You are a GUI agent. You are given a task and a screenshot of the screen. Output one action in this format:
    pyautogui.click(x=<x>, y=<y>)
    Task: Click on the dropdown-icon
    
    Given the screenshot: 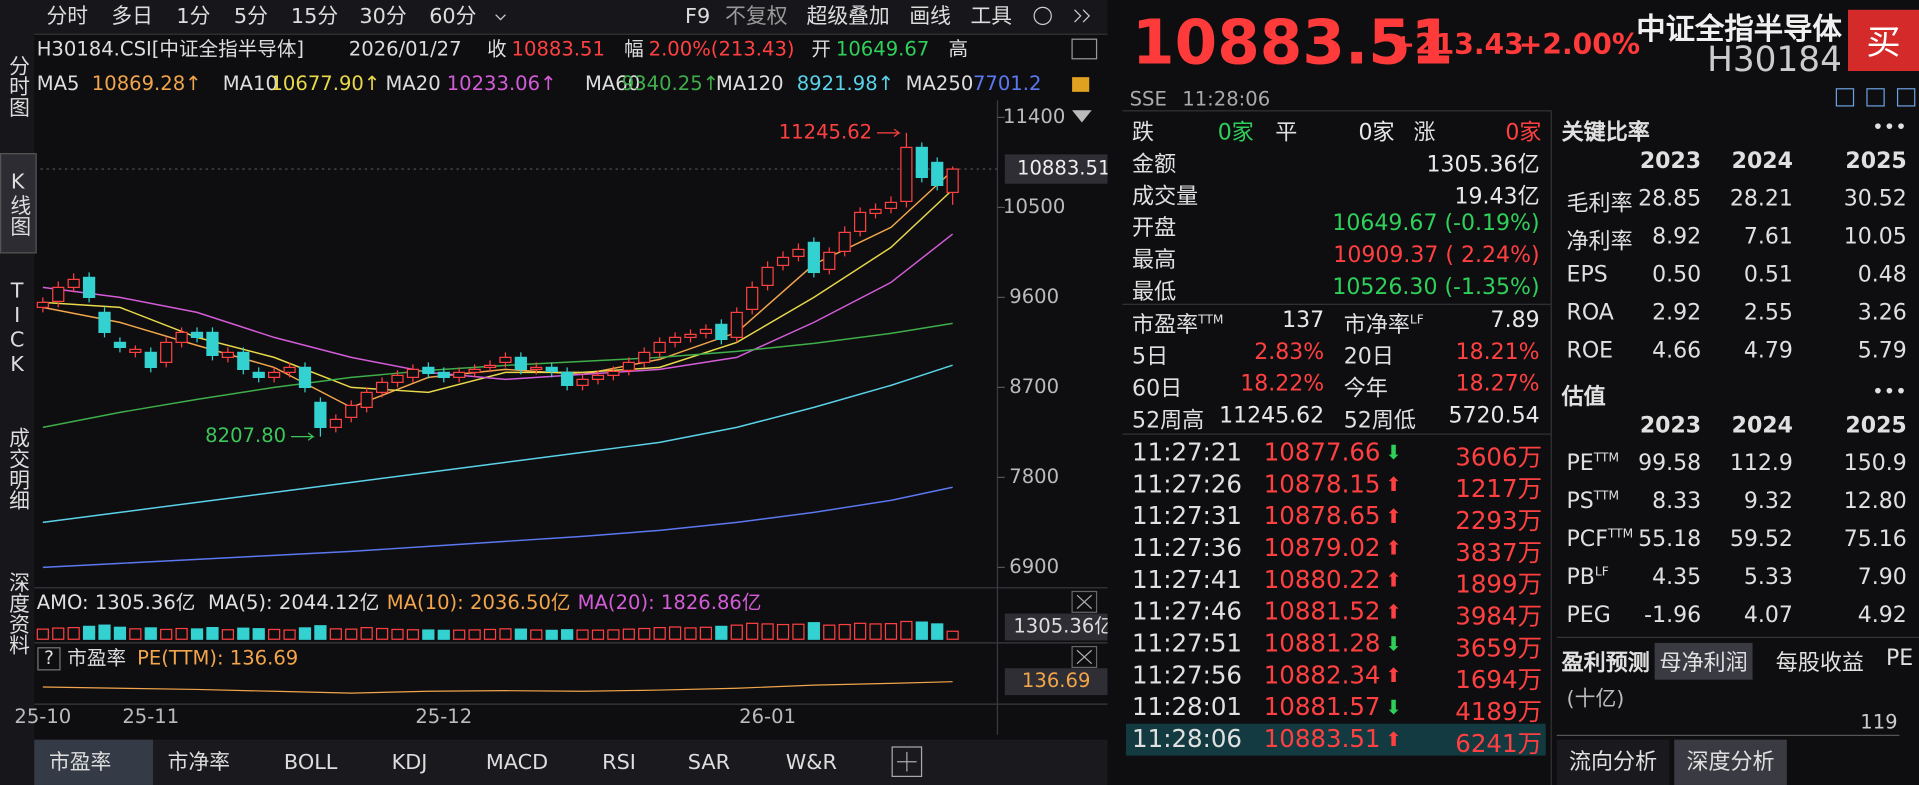 What is the action you would take?
    pyautogui.click(x=1082, y=116)
    